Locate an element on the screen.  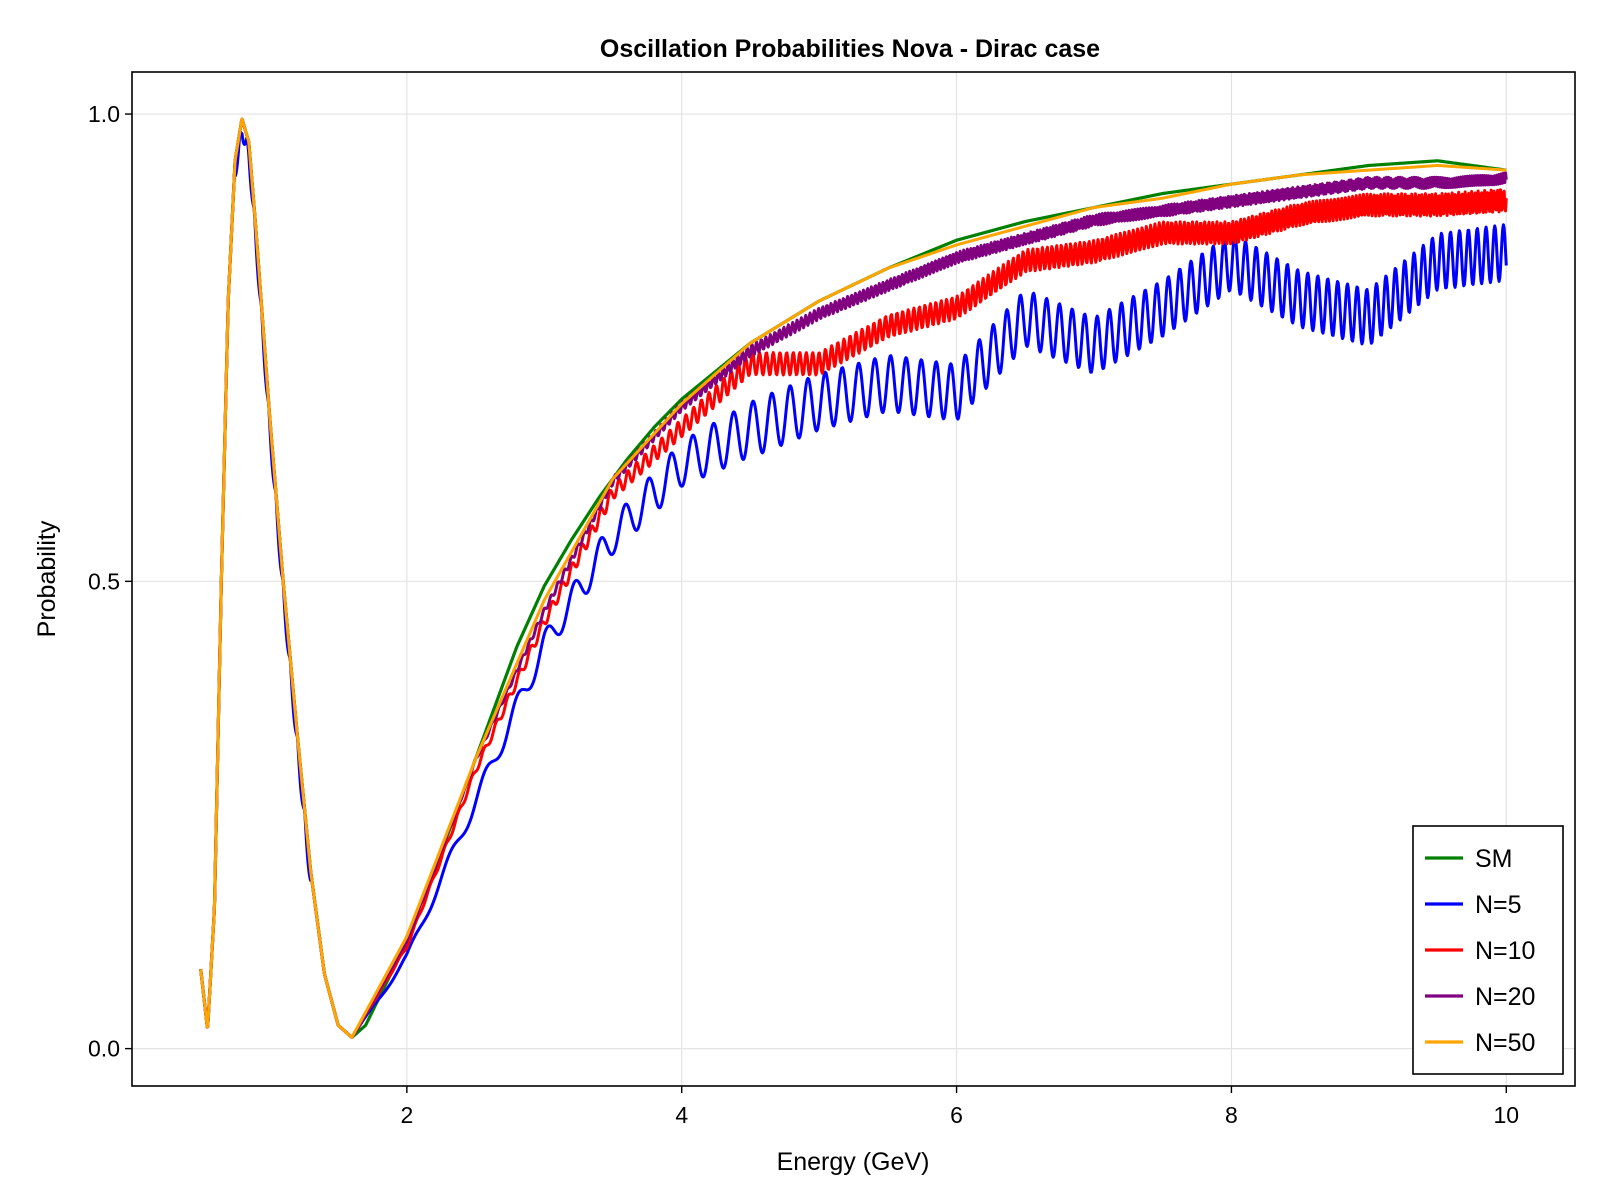
legend-label: SM is located at coordinates (1494, 859).